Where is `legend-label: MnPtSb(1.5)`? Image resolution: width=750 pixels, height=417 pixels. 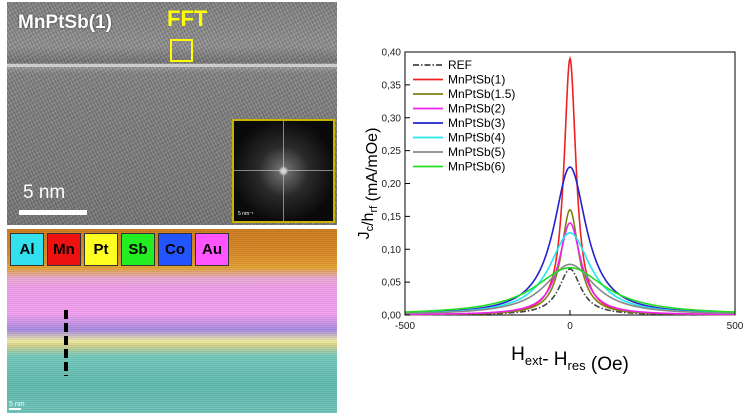
legend-label: MnPtSb(1.5) is located at coordinates (481, 94).